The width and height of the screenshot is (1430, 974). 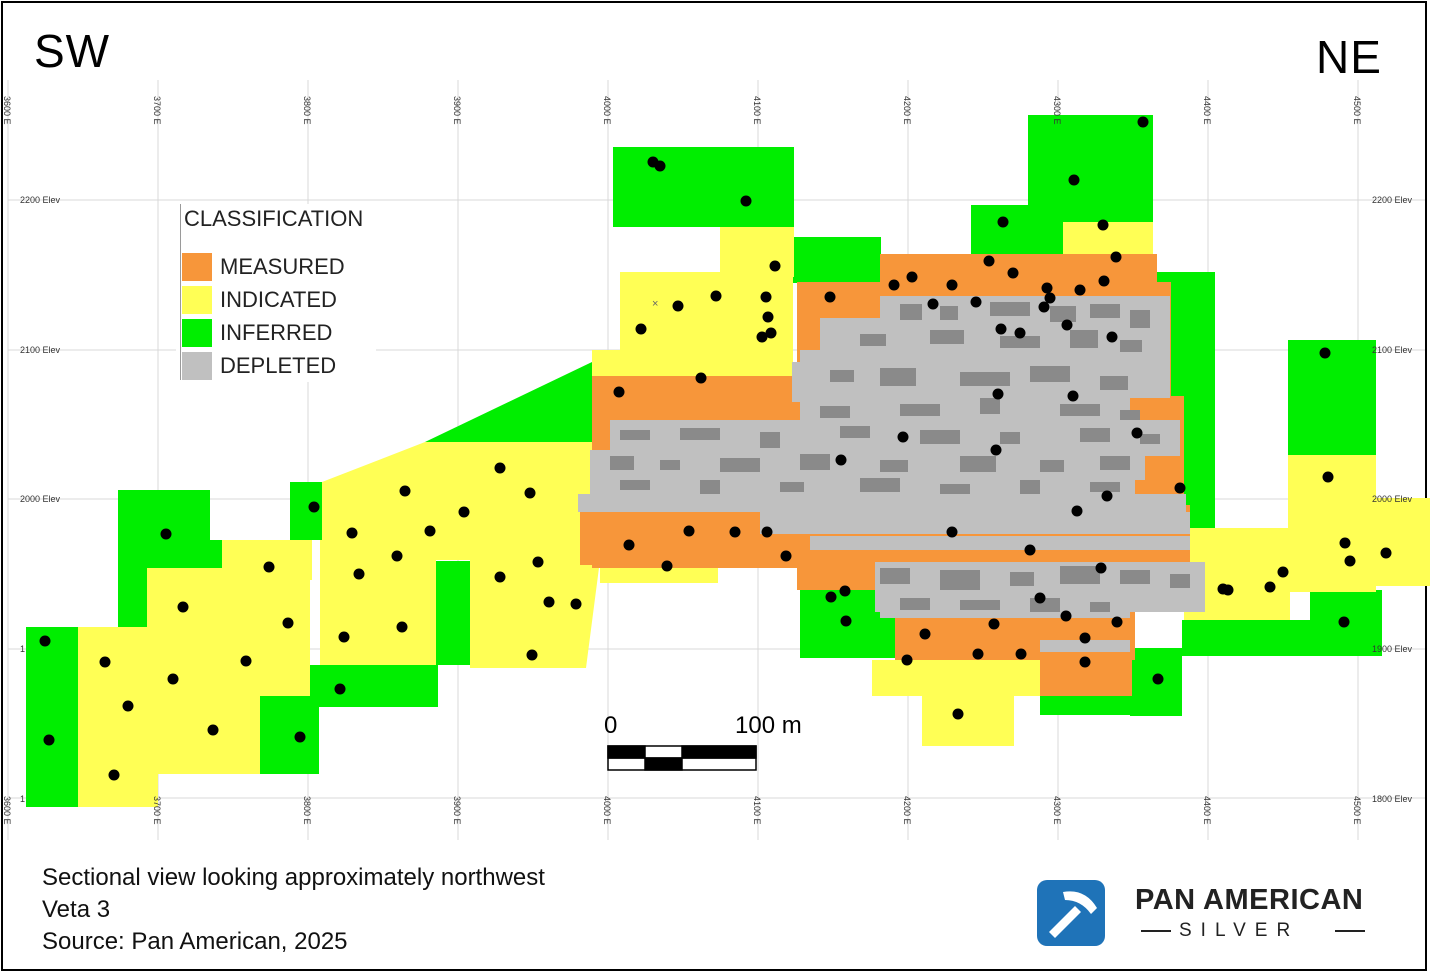 I want to click on logo-name: PAN AMERICAN, so click(x=1249, y=900).